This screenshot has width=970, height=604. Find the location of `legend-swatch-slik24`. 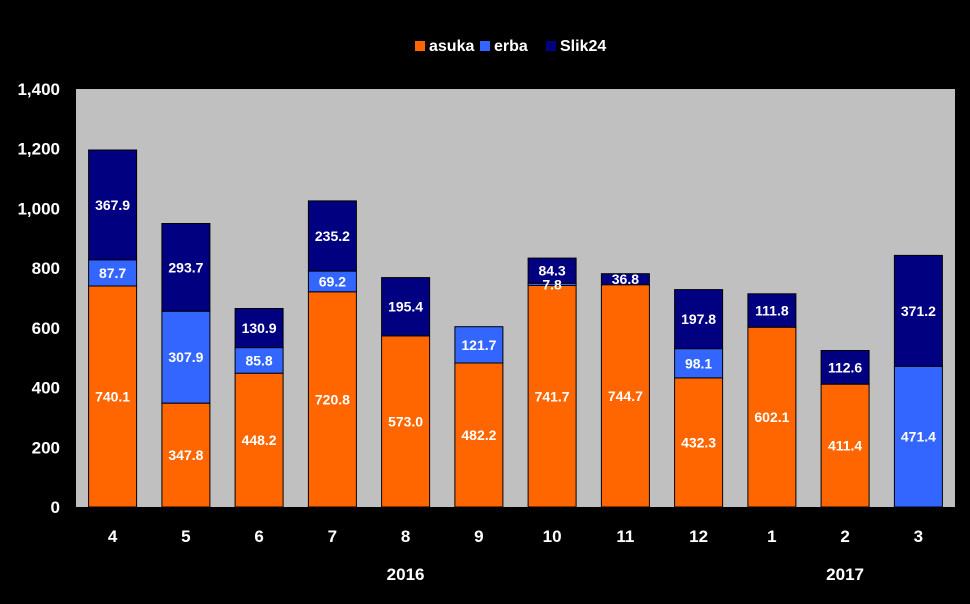

legend-swatch-slik24 is located at coordinates (551, 46).